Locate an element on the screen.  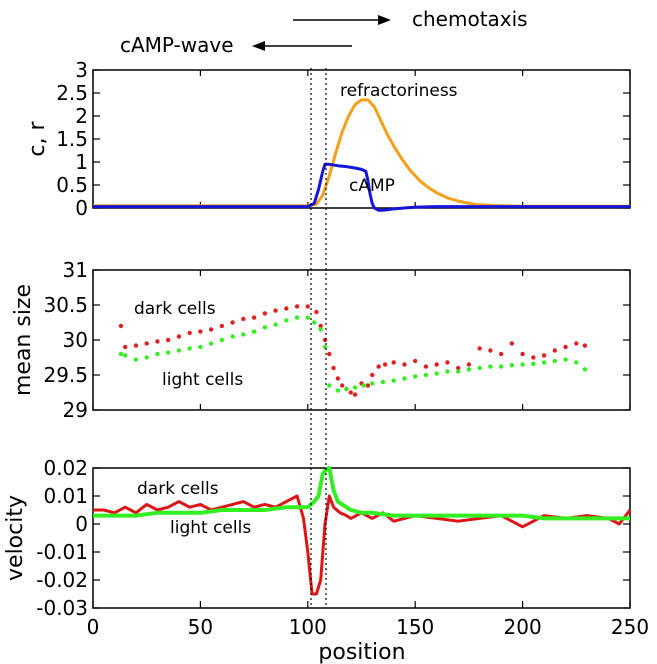
y-tick-label: 31 is located at coordinates (75, 270).